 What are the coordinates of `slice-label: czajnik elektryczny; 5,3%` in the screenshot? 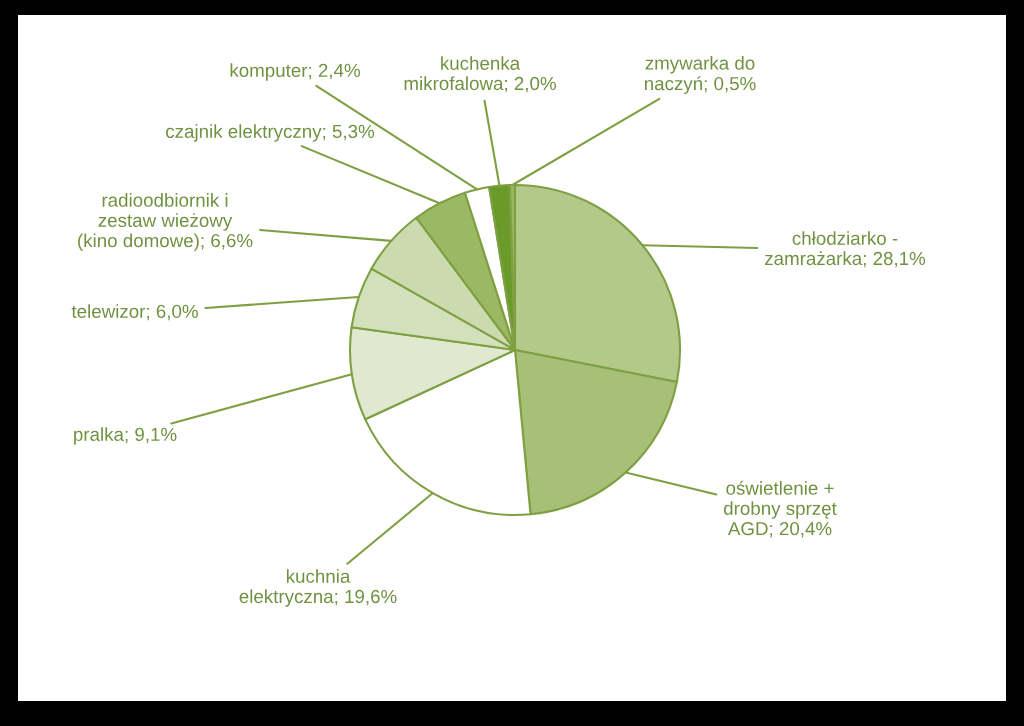 It's located at (270, 133).